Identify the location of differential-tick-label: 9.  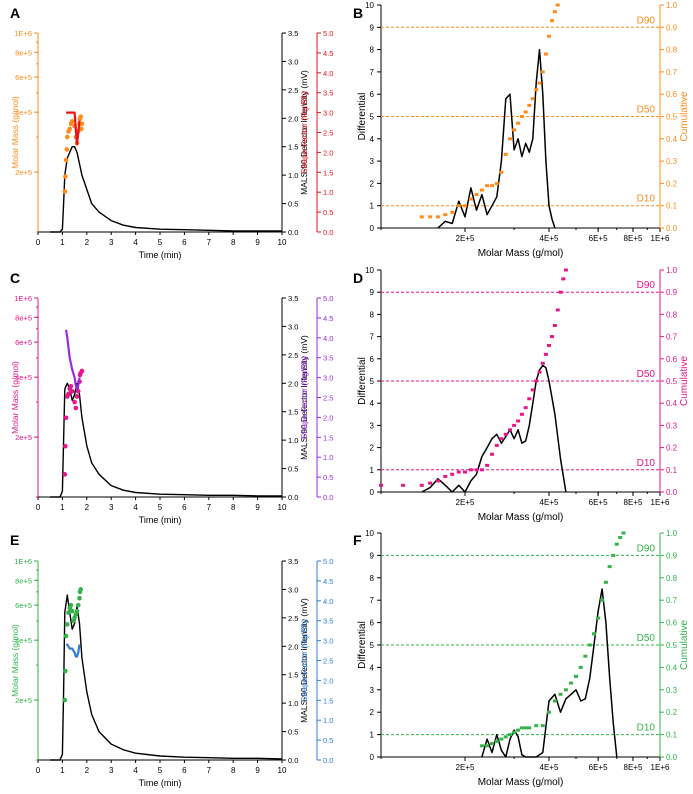
(372, 555).